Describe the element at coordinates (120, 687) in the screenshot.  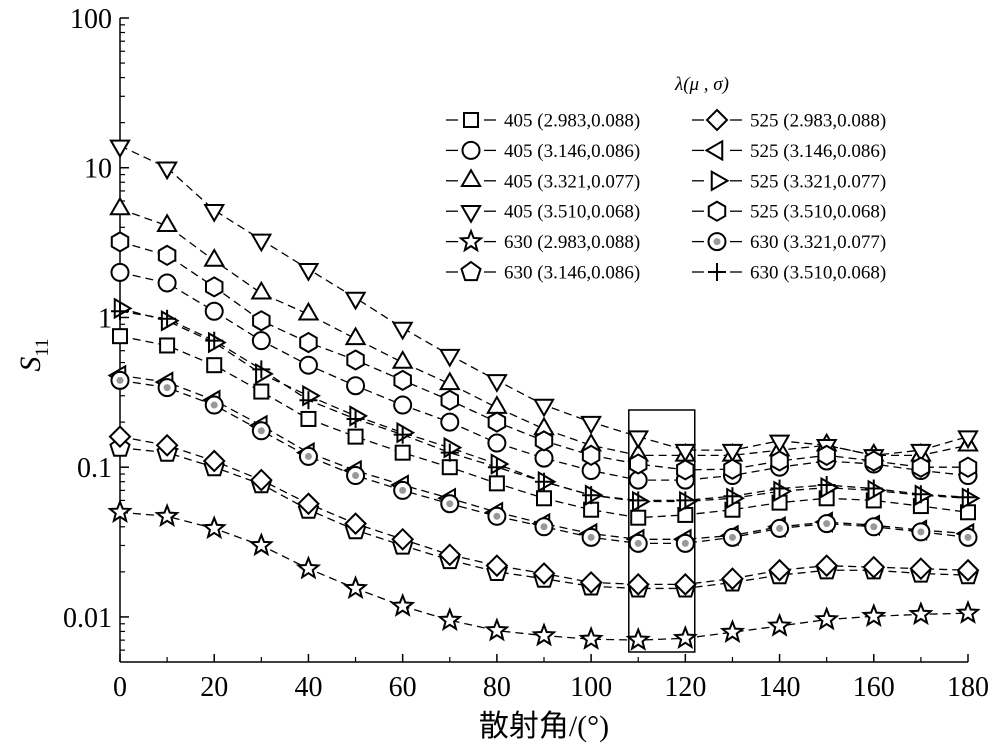
I see `x-tick-label: 0` at that location.